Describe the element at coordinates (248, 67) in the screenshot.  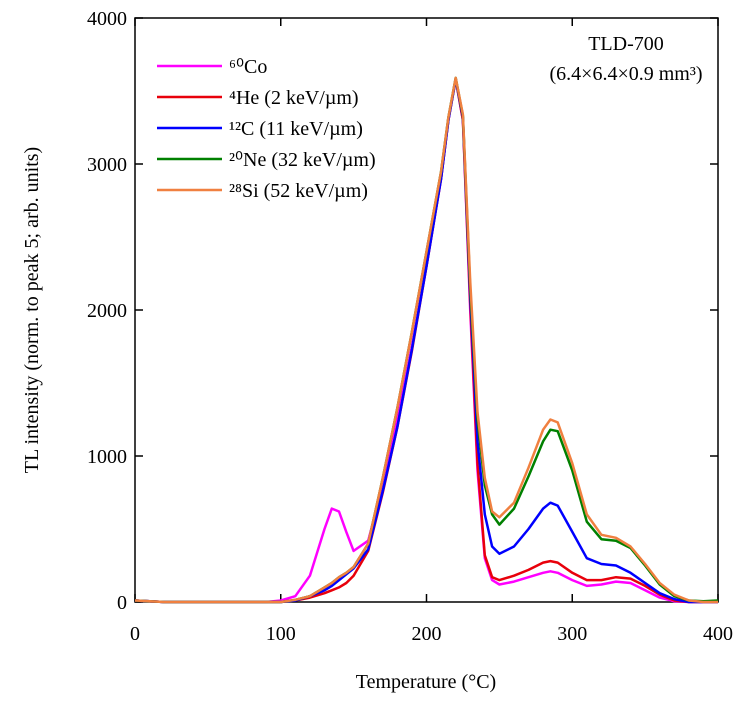
I see `legend-label: ⁶⁰Co` at that location.